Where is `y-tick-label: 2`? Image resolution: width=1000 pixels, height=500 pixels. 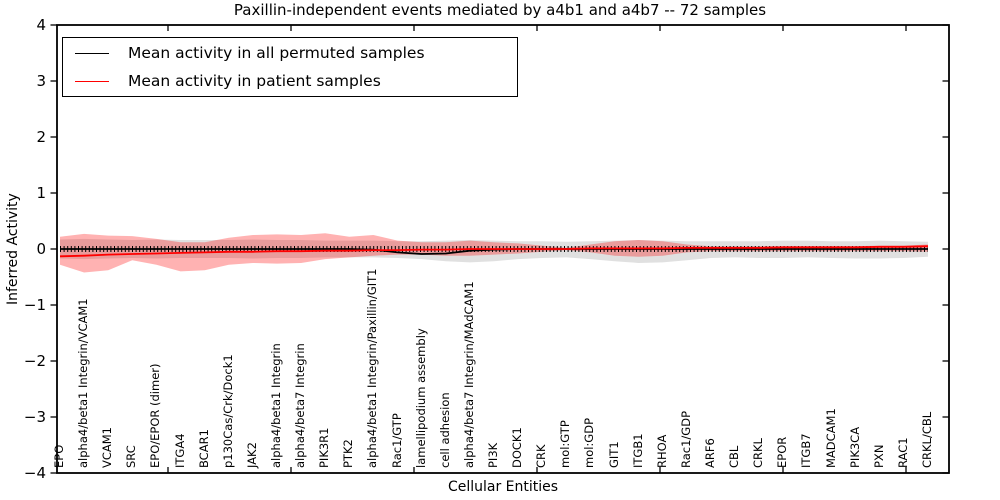
y-tick-label: 2 is located at coordinates (41, 137).